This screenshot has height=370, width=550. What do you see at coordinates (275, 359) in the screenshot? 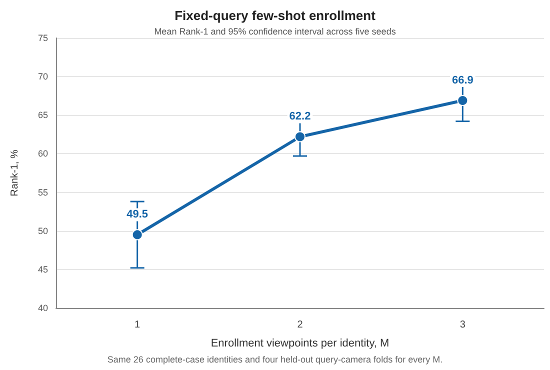
I see `text: Same 26 complete-case identities and four held-out query-camera folds for every M.` at bounding box center [275, 359].